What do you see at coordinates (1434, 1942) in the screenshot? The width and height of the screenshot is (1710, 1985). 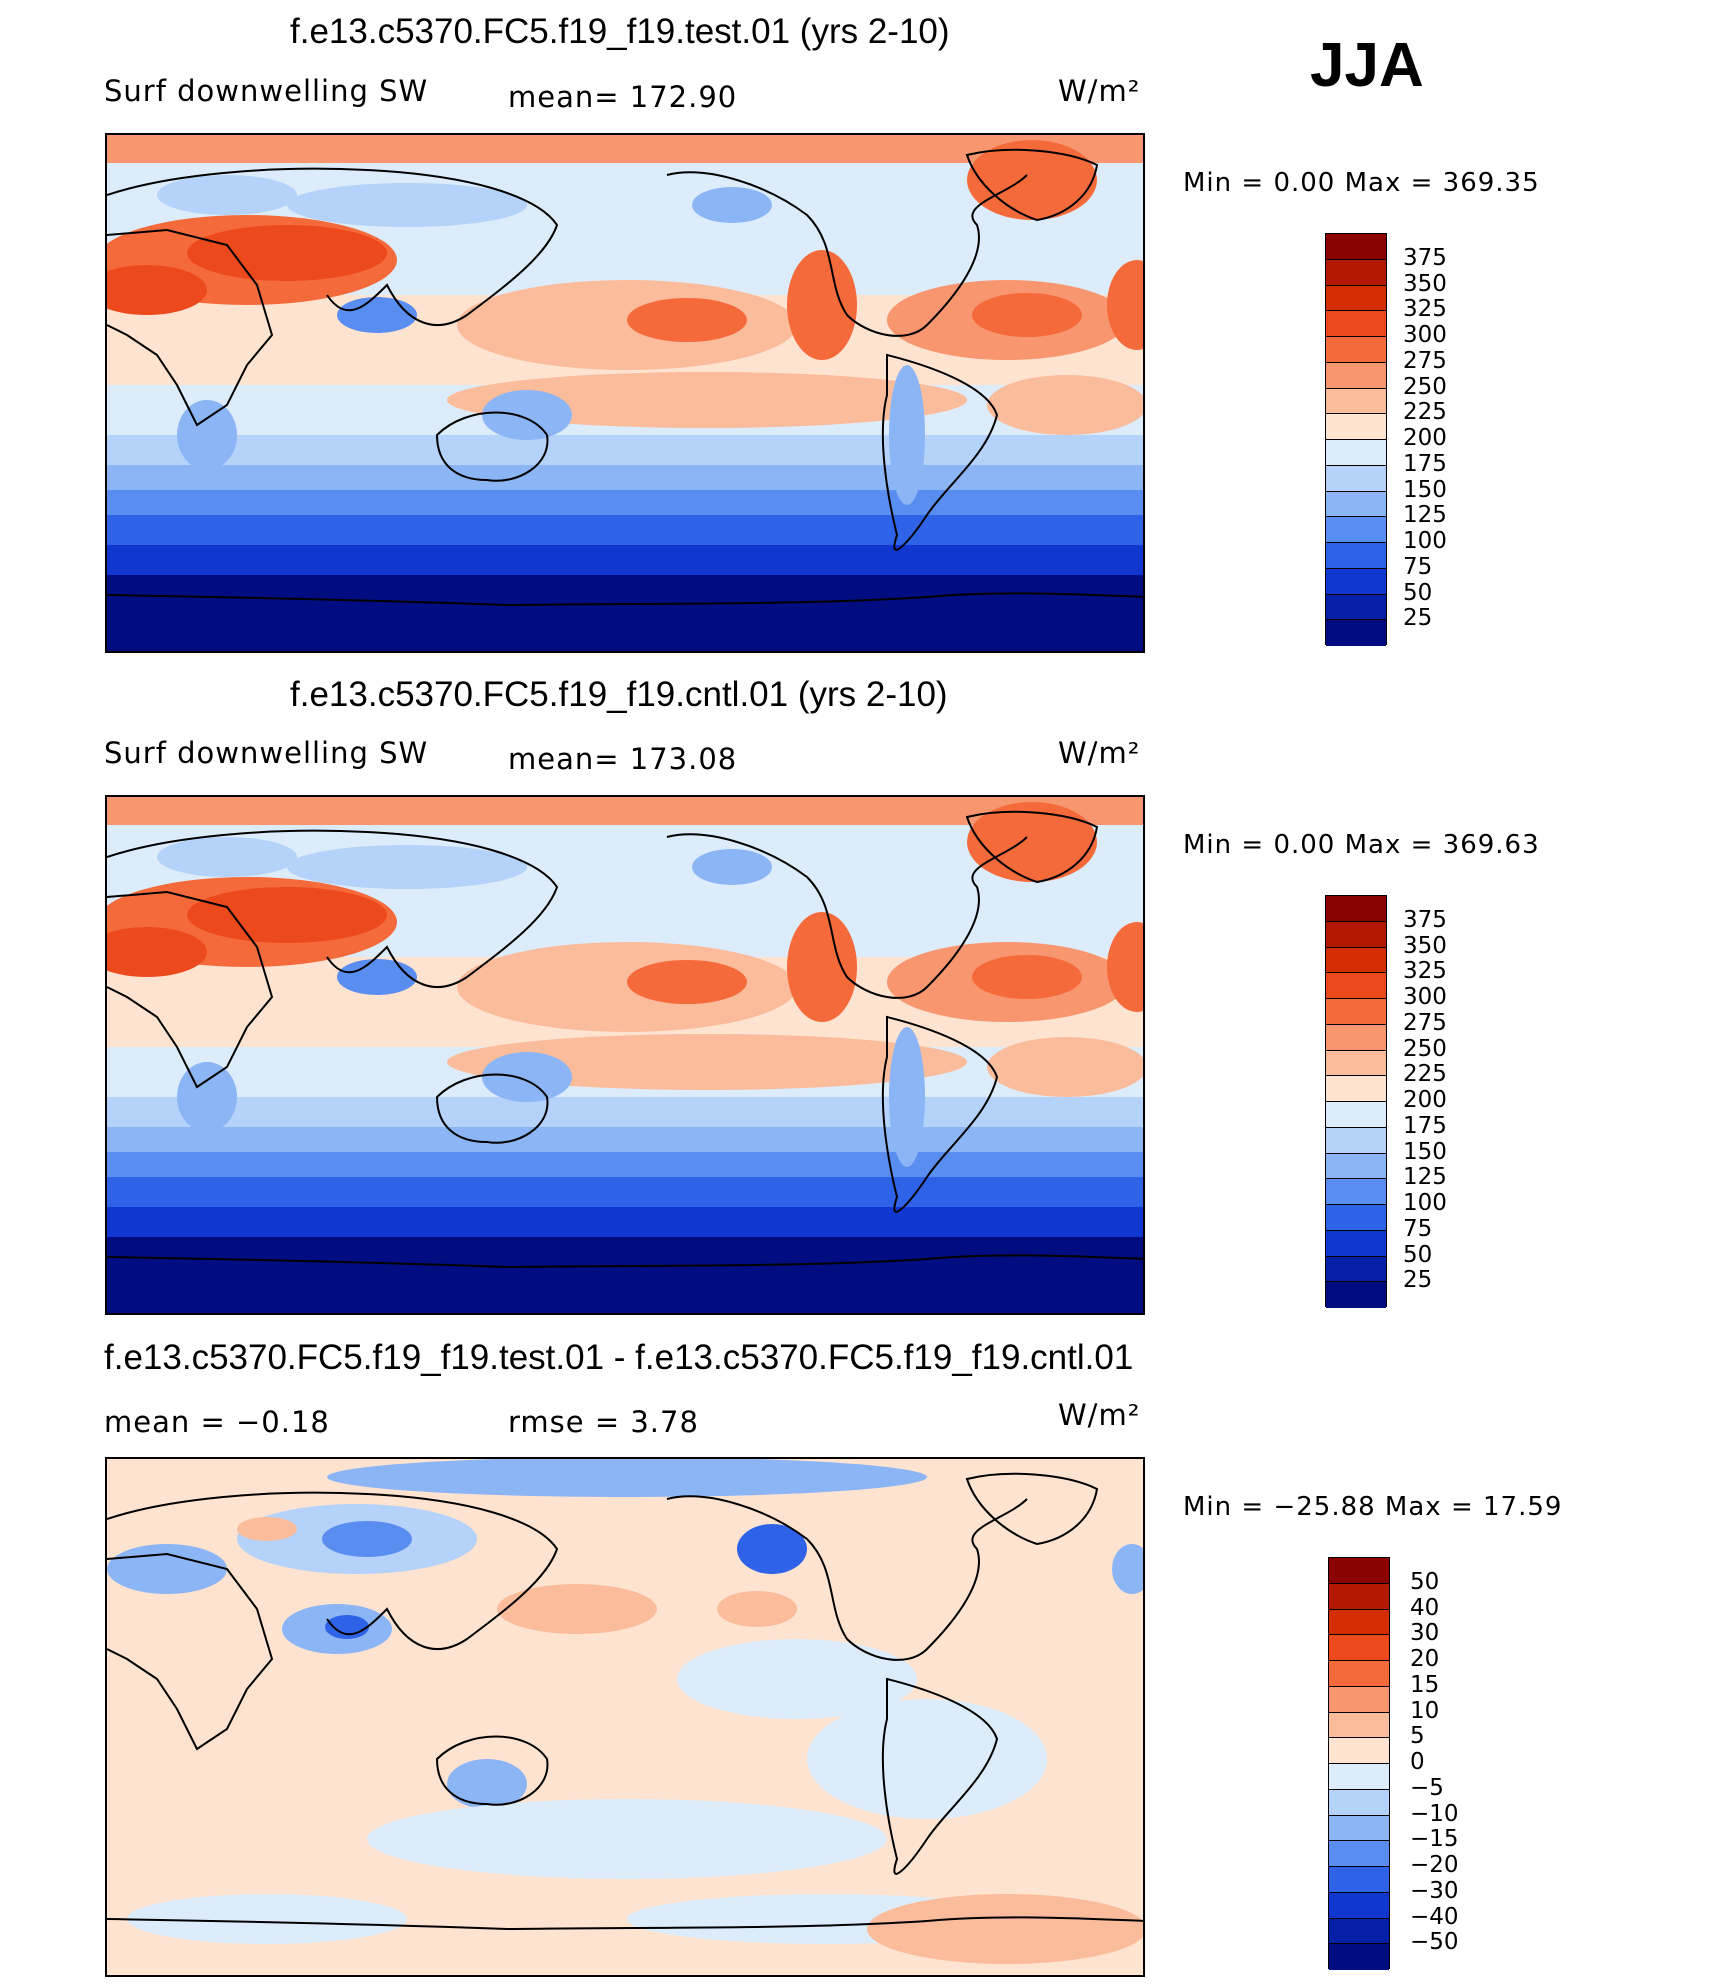 I see `colorbar-tick-label: −50` at bounding box center [1434, 1942].